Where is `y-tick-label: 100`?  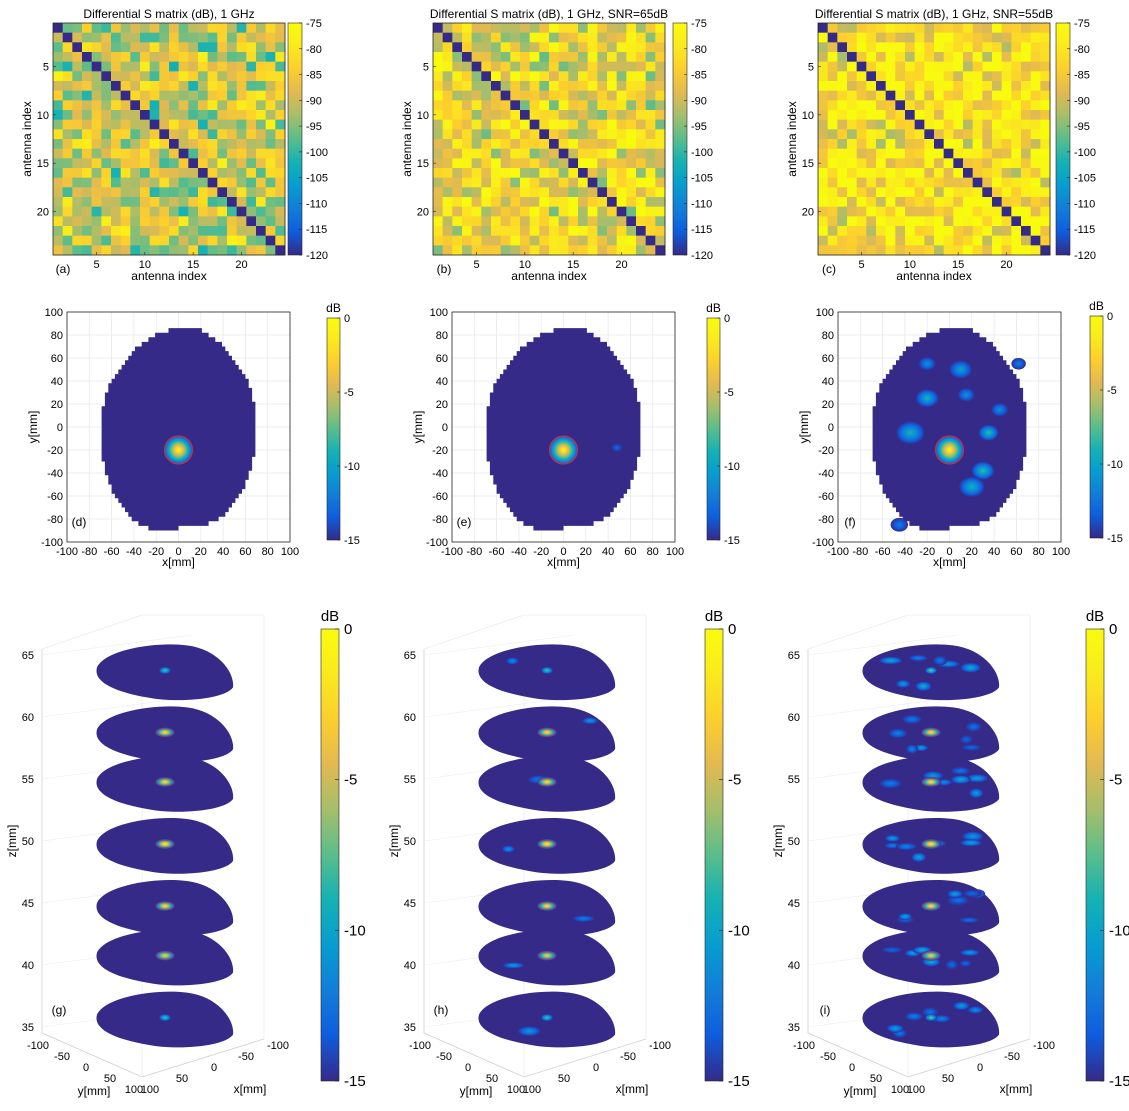 y-tick-label: 100 is located at coordinates (900, 1090).